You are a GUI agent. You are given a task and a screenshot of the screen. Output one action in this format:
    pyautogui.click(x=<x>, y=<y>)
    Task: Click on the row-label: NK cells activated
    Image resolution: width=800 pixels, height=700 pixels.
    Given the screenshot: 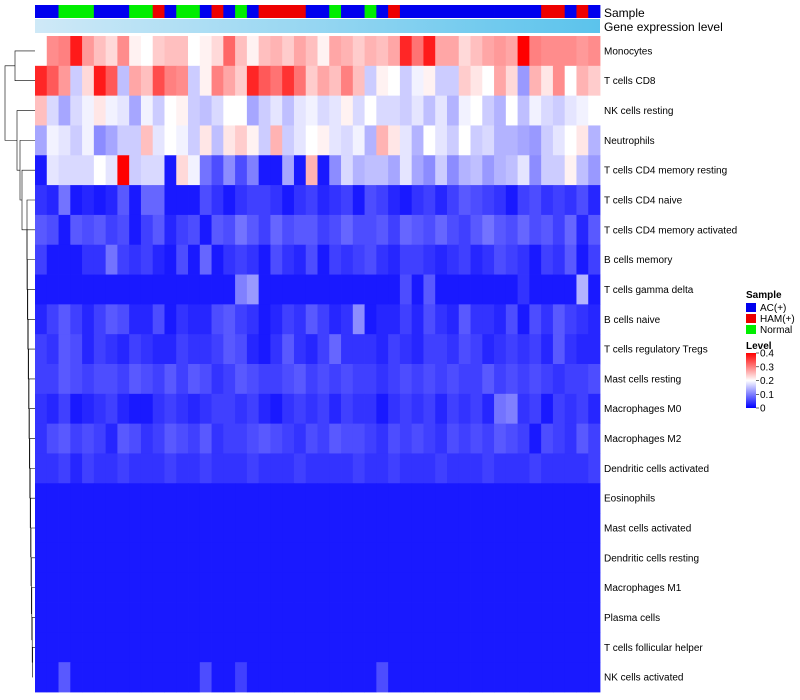 What is the action you would take?
    pyautogui.click(x=643, y=678)
    